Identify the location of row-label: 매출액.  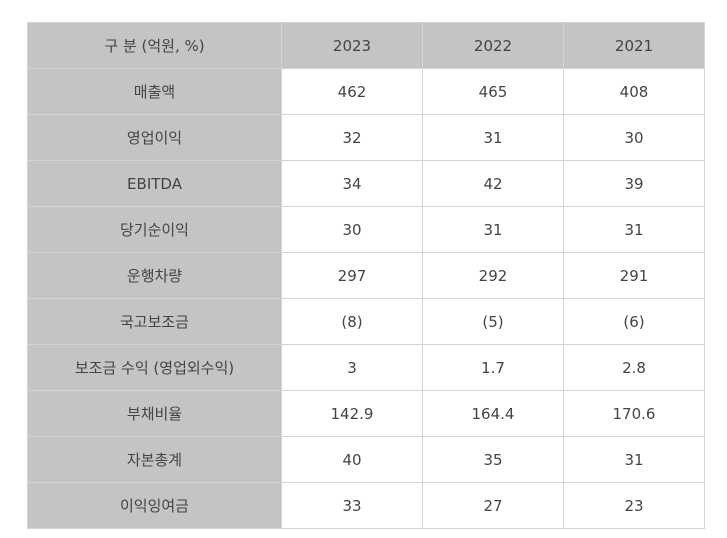
(154, 91).